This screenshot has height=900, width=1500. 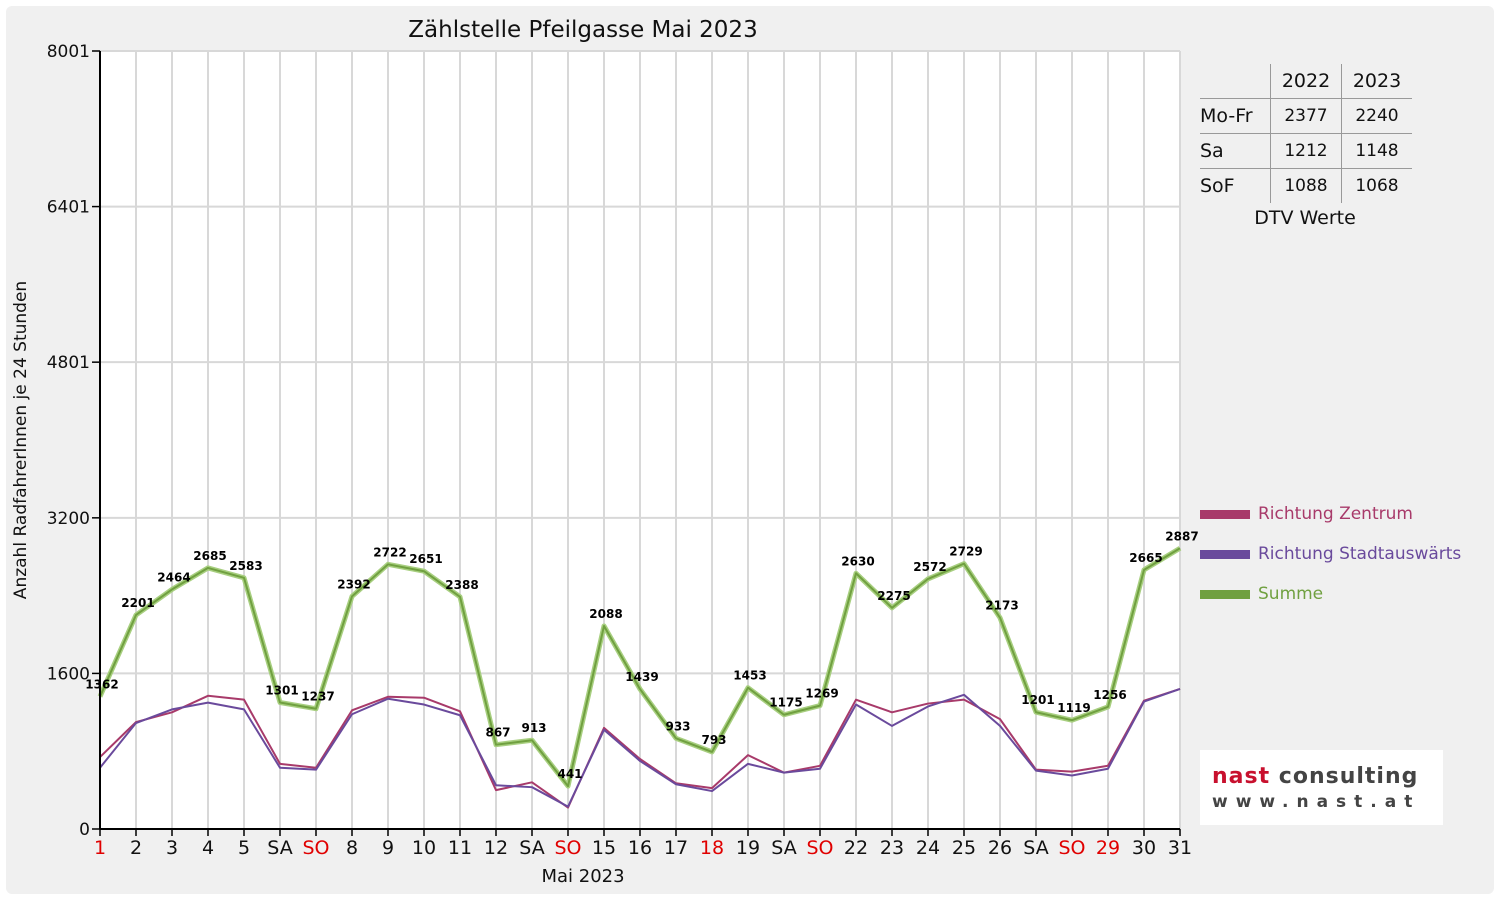 I want to click on y-tick-label: 8001, so click(x=68, y=52).